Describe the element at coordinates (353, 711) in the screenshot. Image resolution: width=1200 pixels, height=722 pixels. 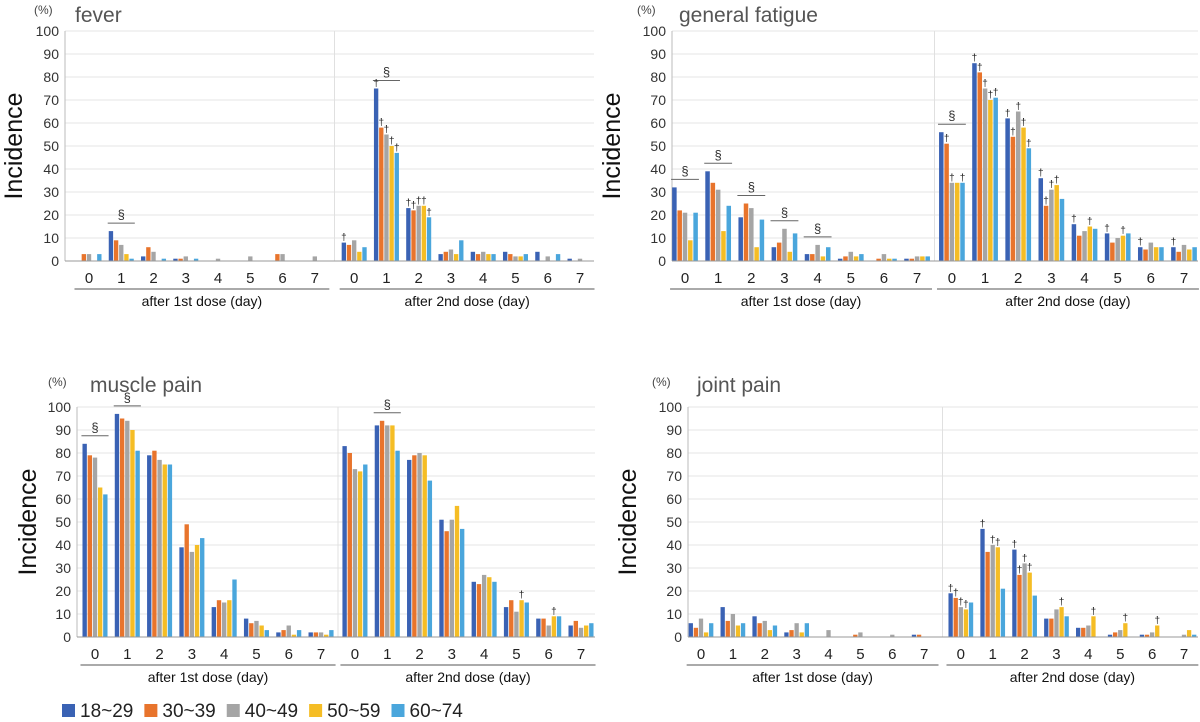
I see `legend-label: 50~59` at that location.